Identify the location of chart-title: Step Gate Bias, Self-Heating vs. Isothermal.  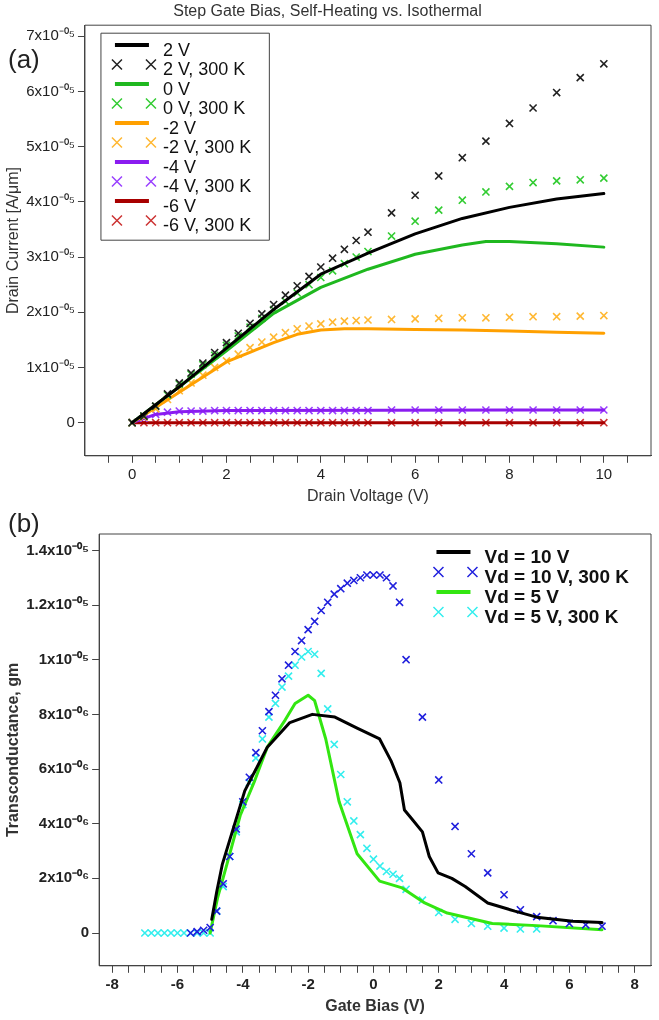
(327, 11).